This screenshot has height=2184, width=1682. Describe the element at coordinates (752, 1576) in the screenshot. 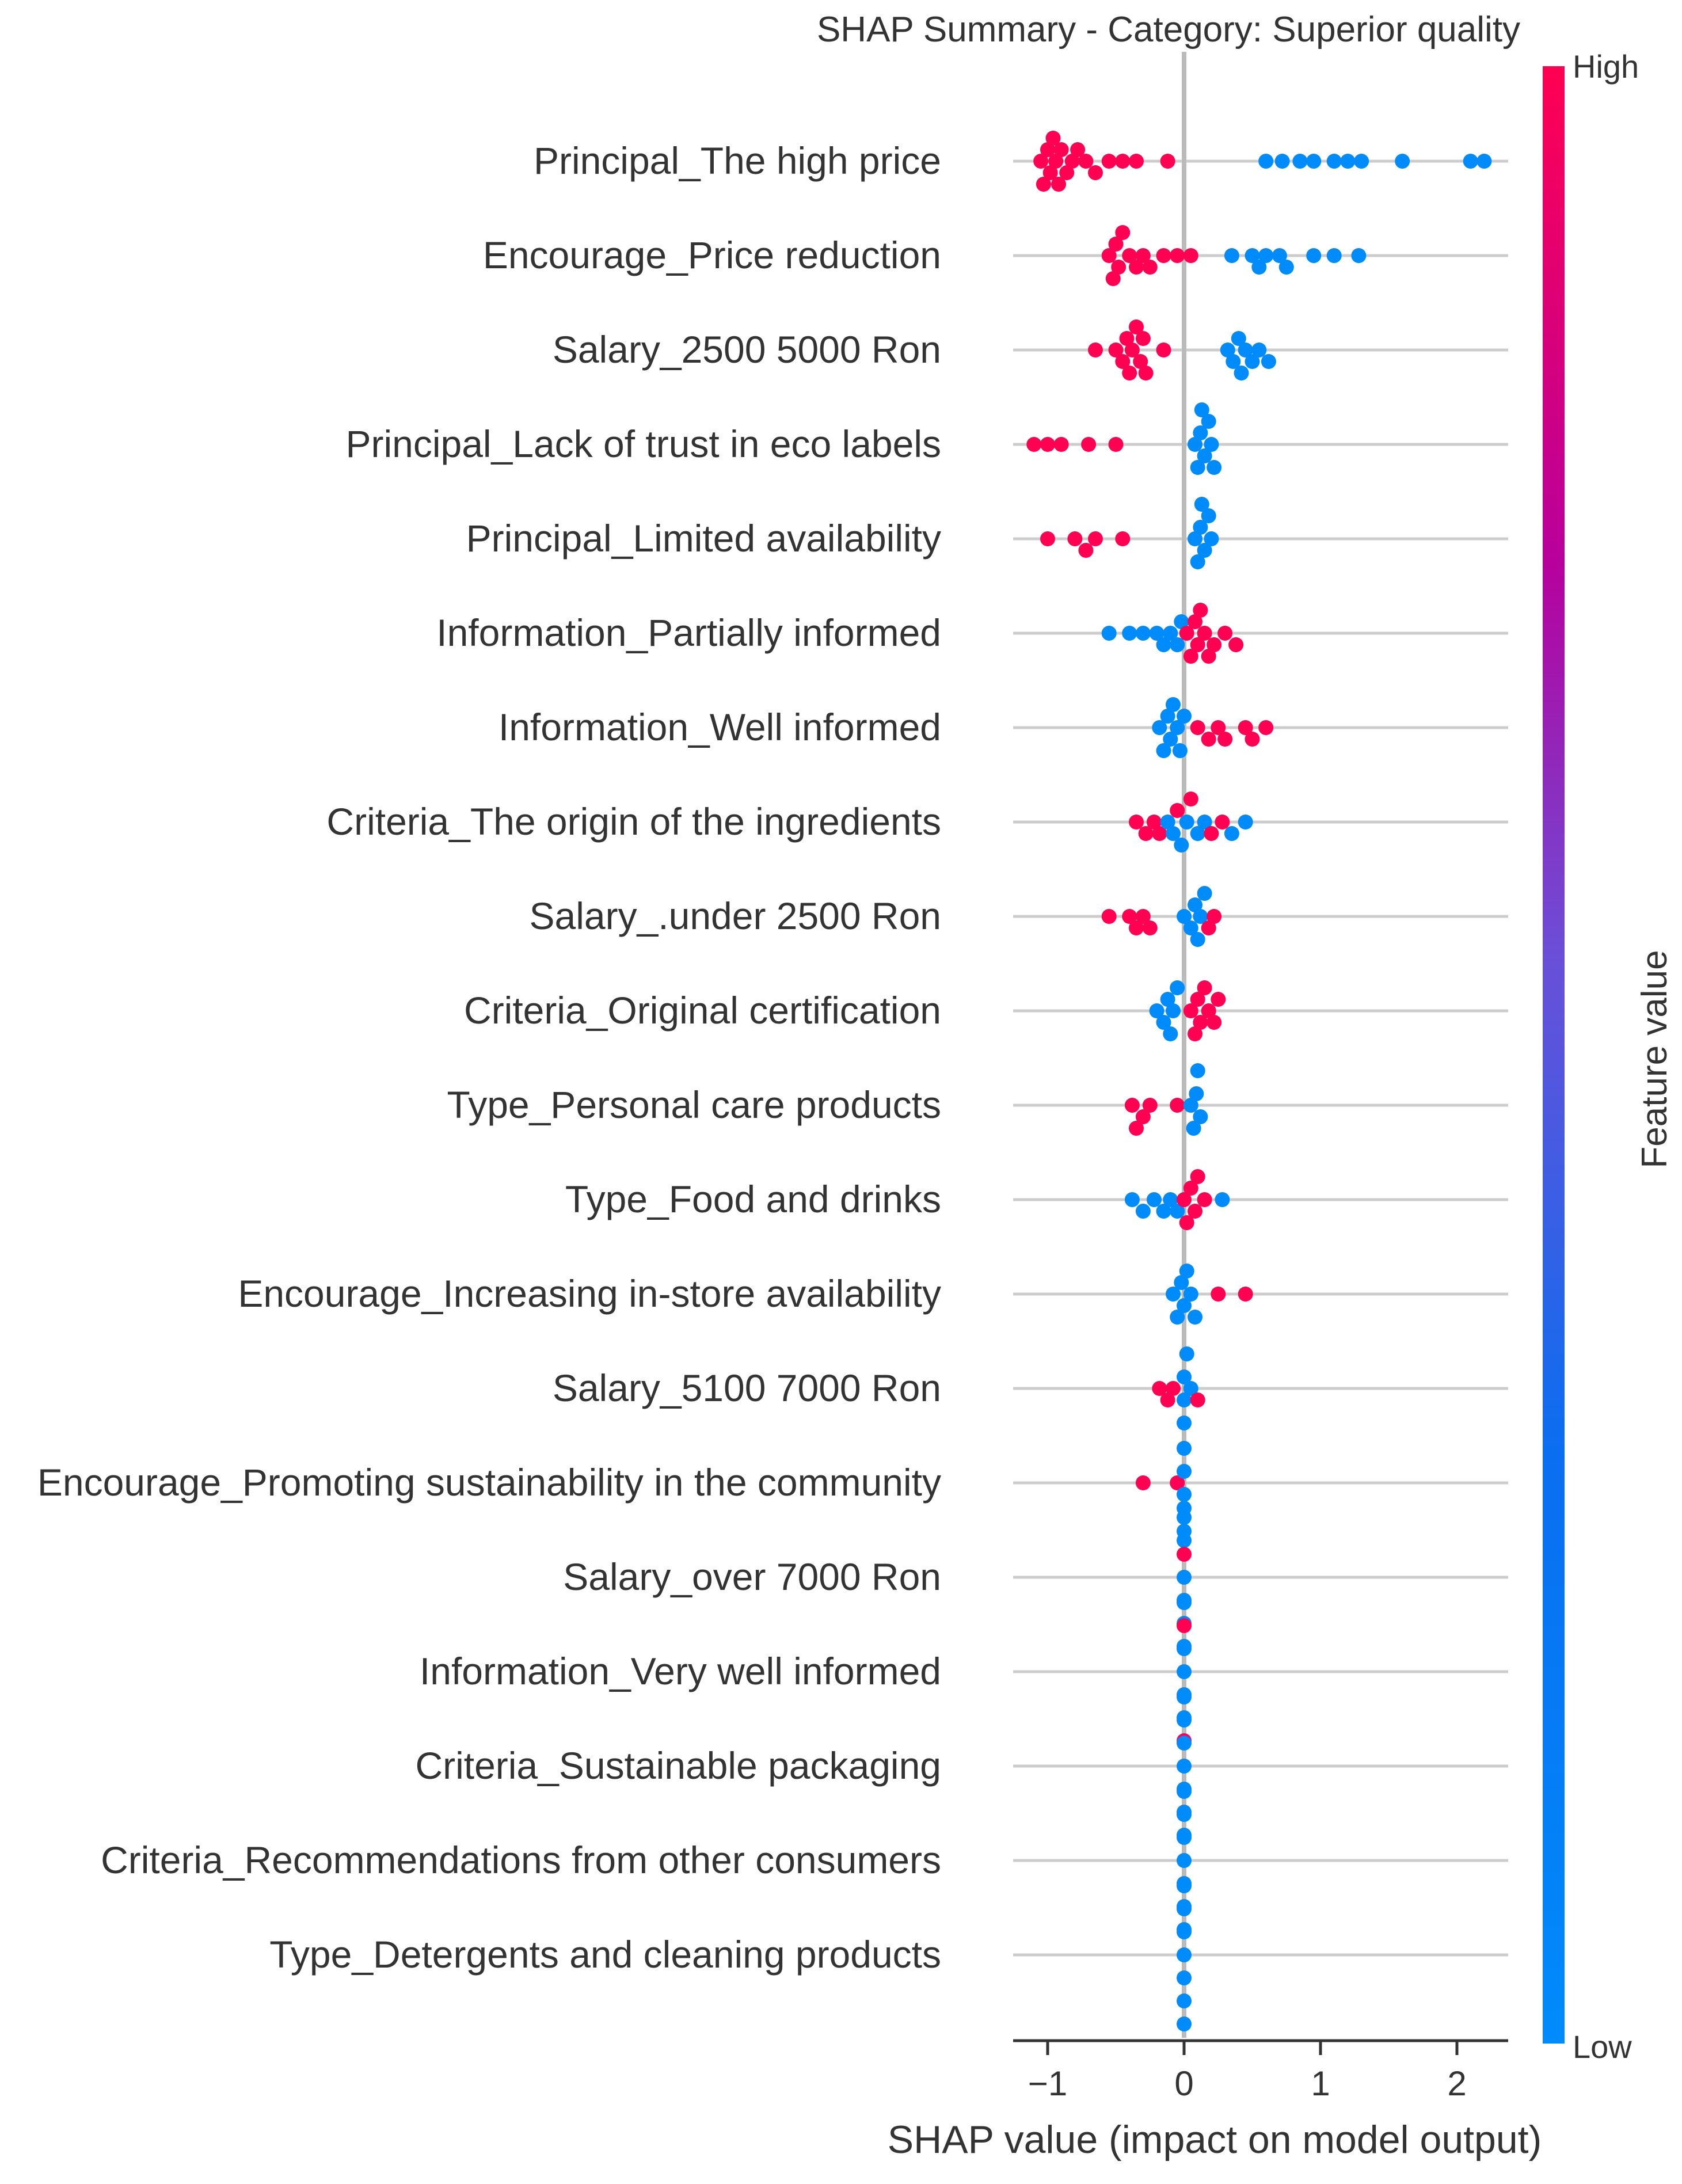

I see `feature-label: Salary_over 7000 Ron` at that location.